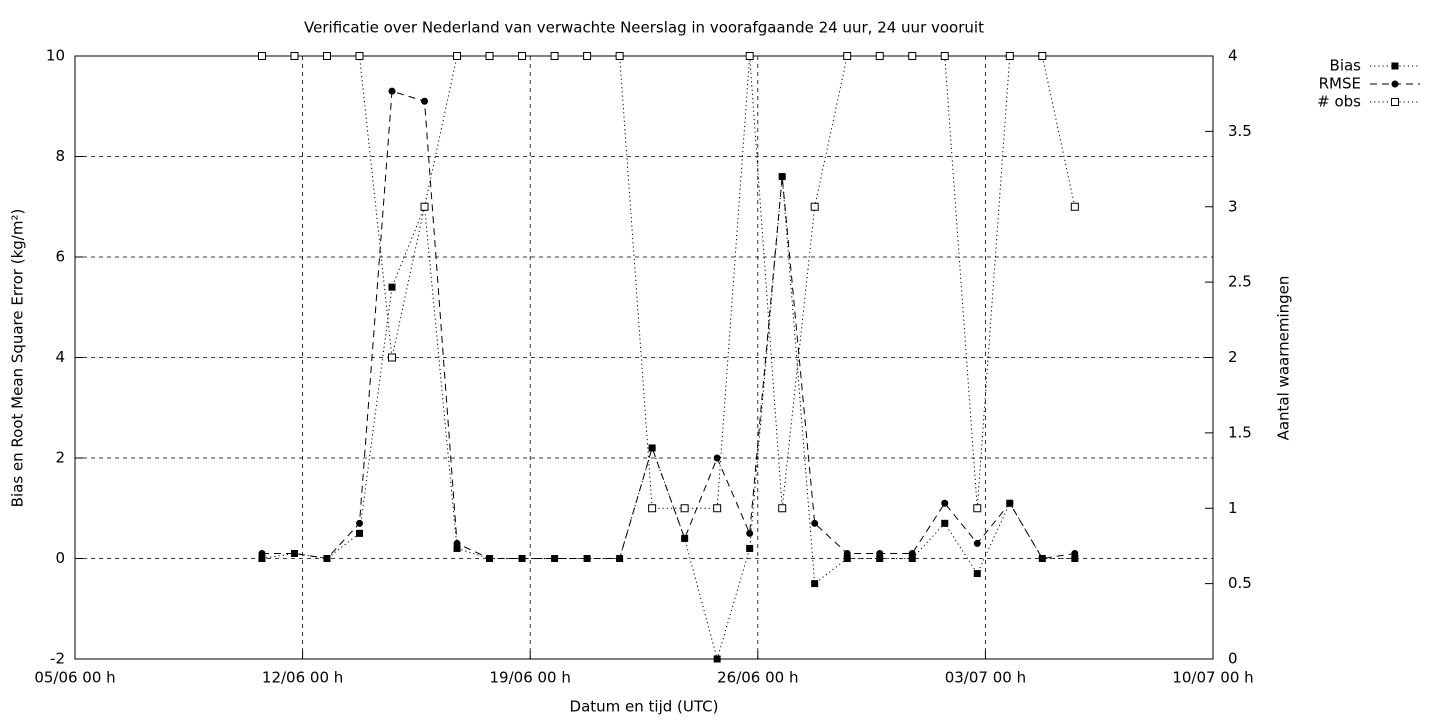 Image resolution: width=1440 pixels, height=720 pixels. I want to click on x-axis-label: Datum en tijd (UTC), so click(644, 707).